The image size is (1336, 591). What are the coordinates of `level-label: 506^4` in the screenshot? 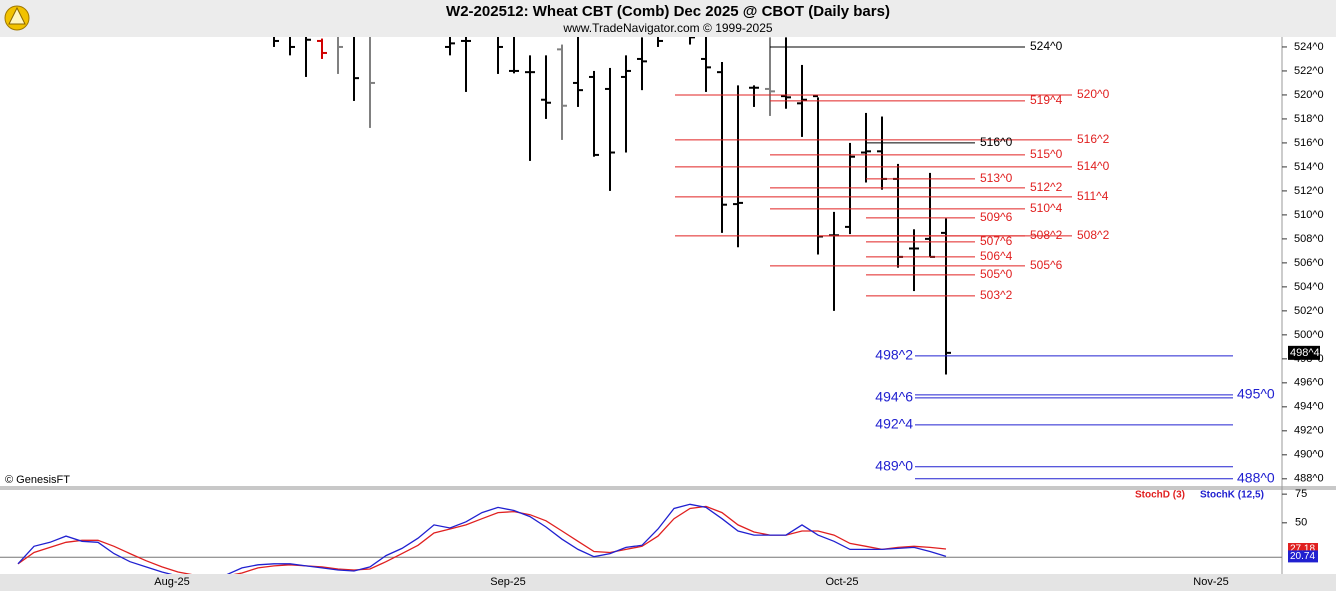 It's located at (996, 256).